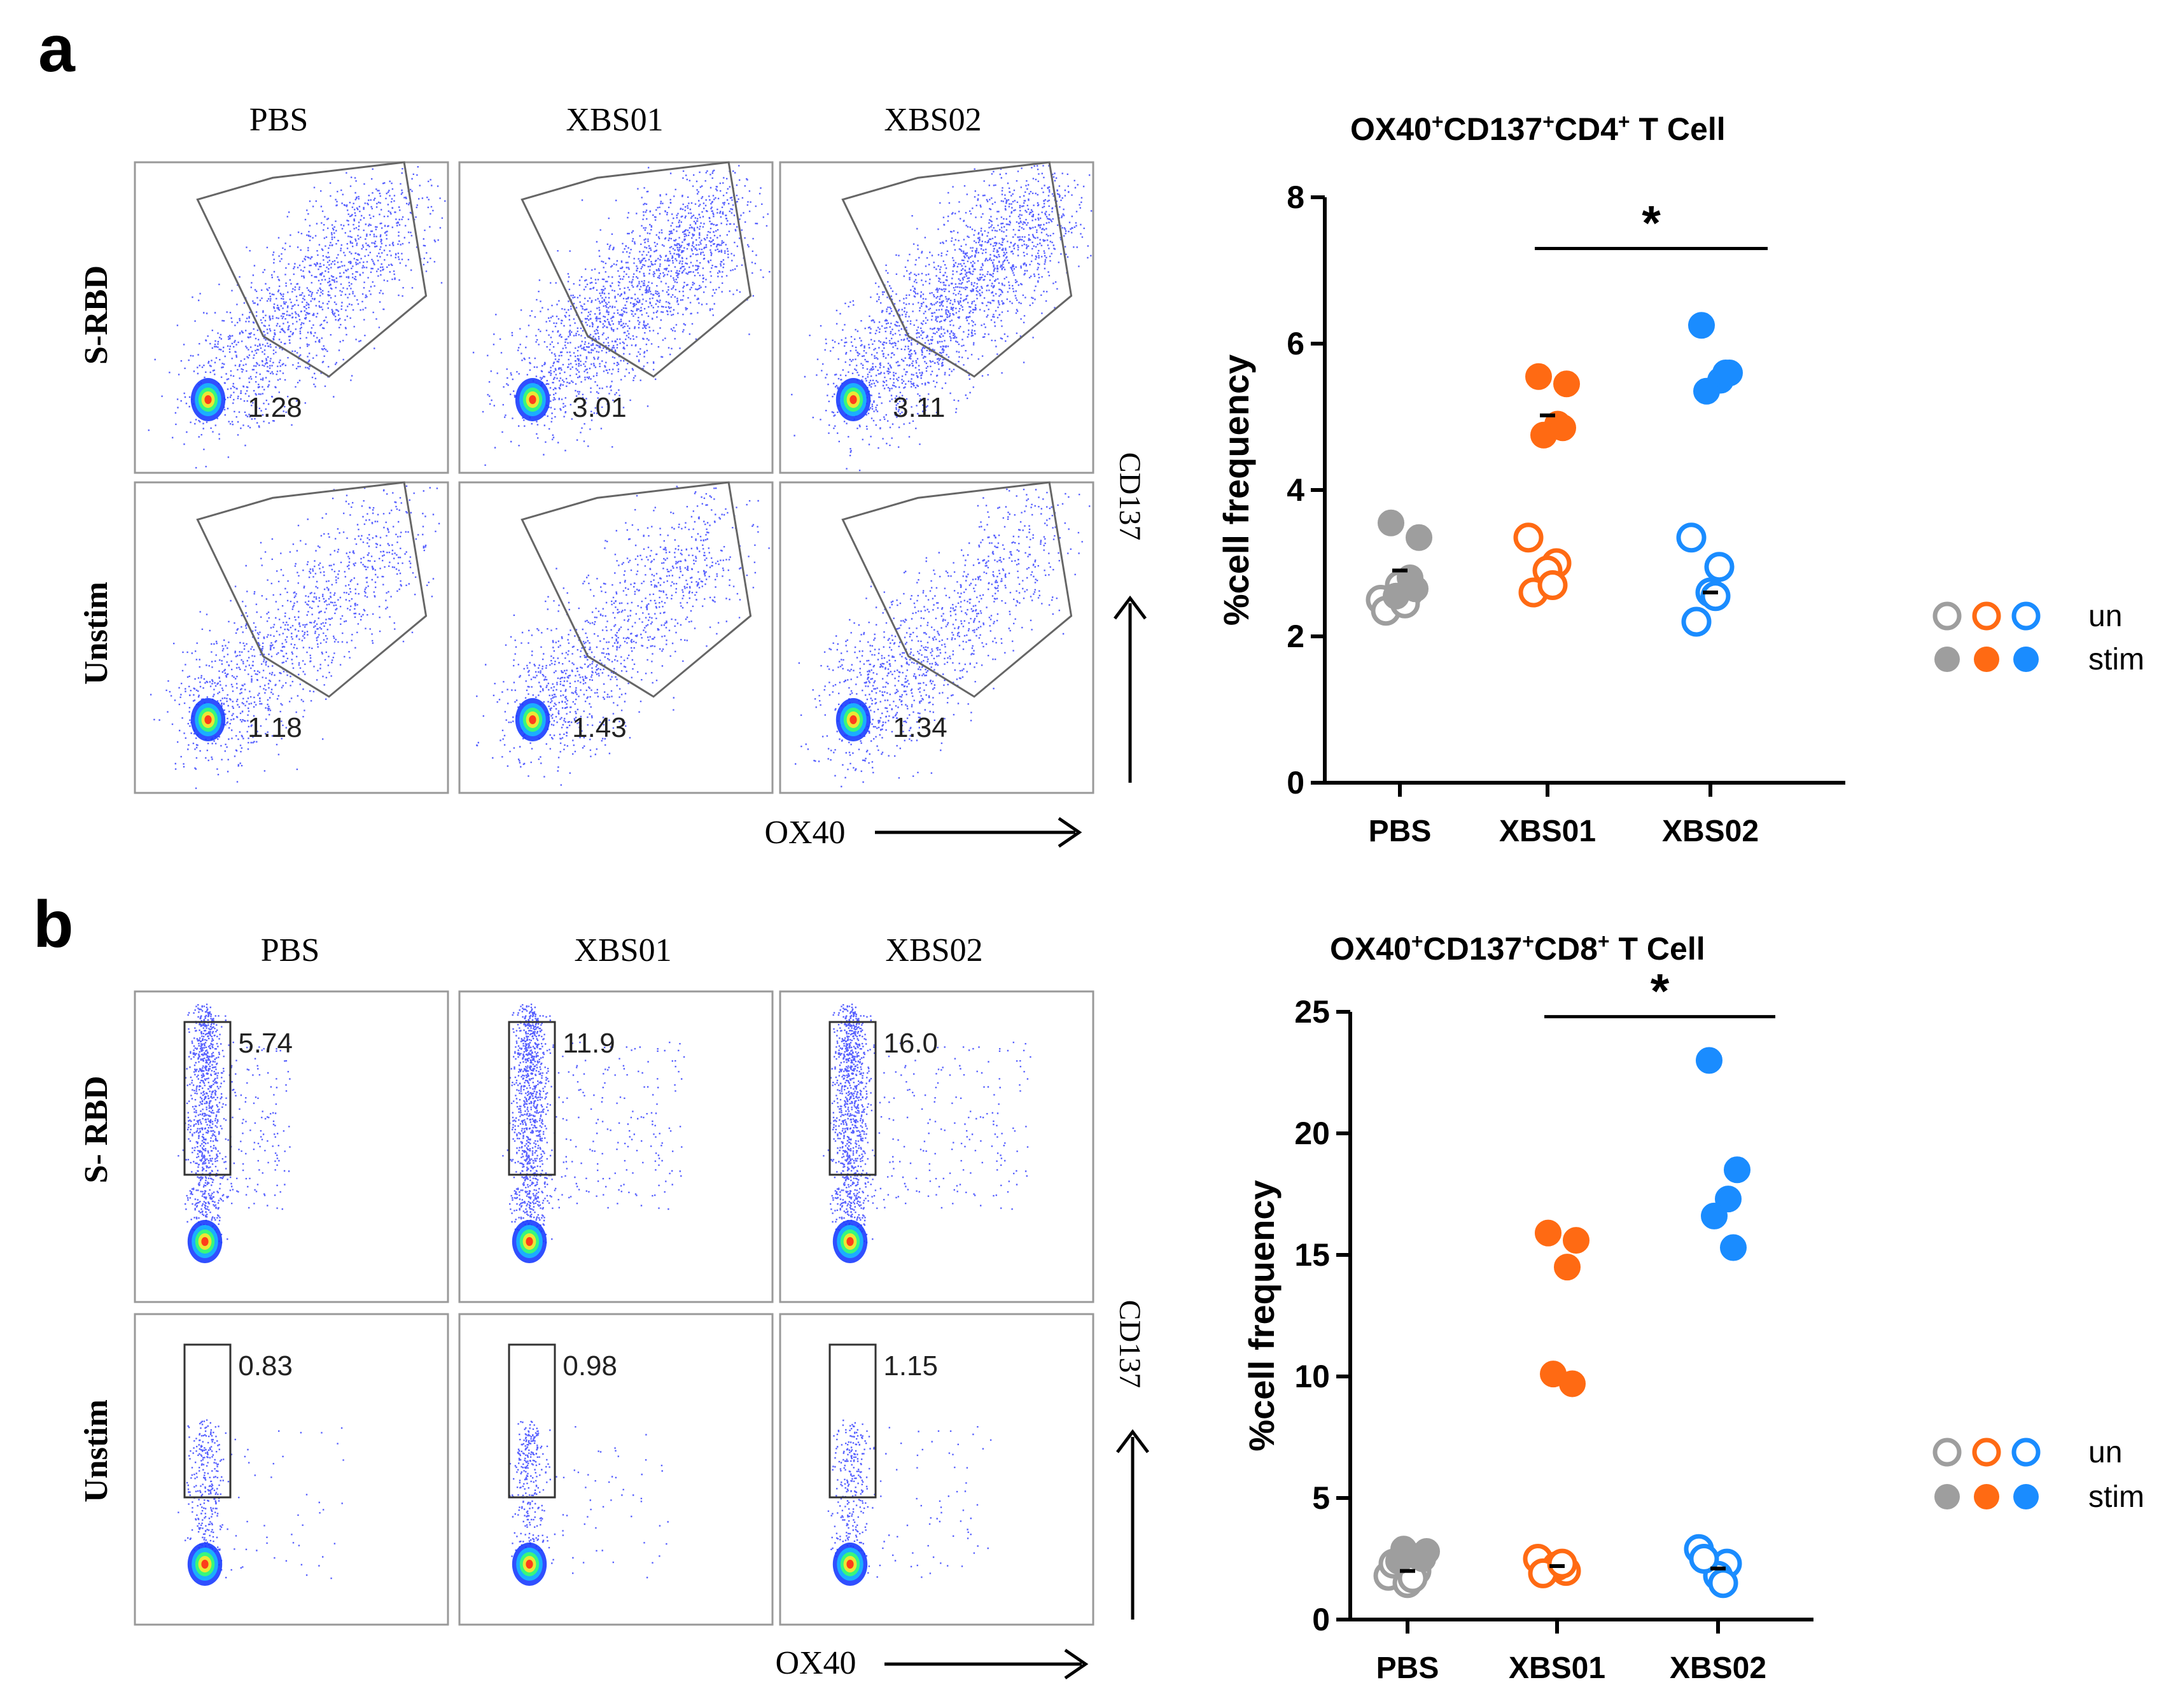 The image size is (2166, 1708). I want to click on flow-a-xaxis-arrowhead, so click(1070, 832).